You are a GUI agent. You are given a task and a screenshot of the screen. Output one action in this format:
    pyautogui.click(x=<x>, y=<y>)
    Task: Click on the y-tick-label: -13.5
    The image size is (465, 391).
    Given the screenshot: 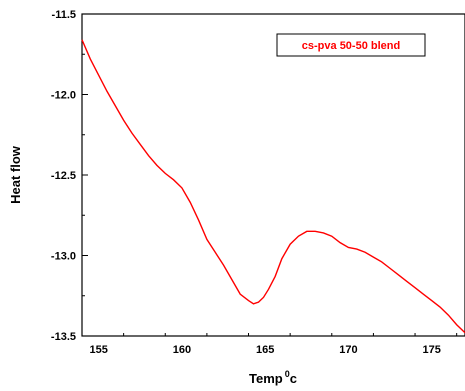 What is the action you would take?
    pyautogui.click(x=63, y=337)
    